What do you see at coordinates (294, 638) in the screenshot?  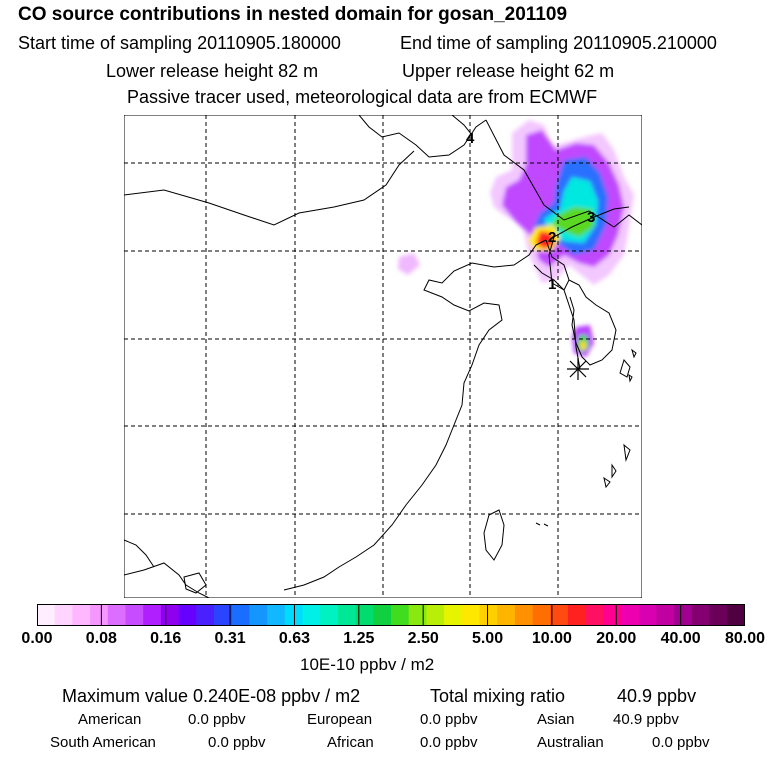 I see `colorbar-tick-label: 0.63` at bounding box center [294, 638].